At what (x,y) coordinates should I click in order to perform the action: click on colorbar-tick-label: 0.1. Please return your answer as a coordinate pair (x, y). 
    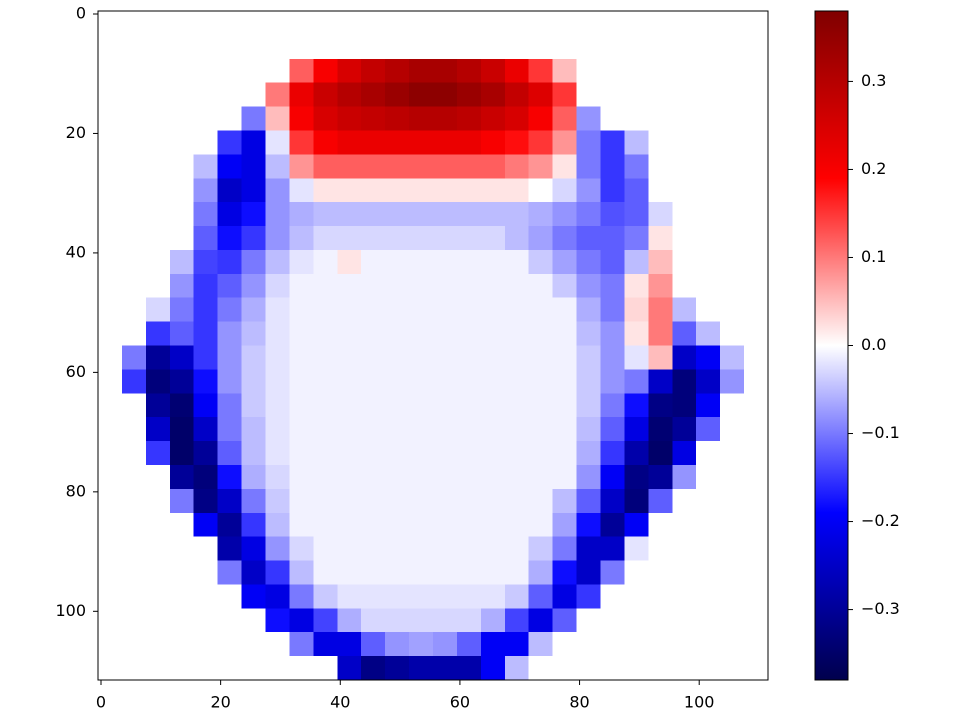
    Looking at the image, I should click on (873, 256).